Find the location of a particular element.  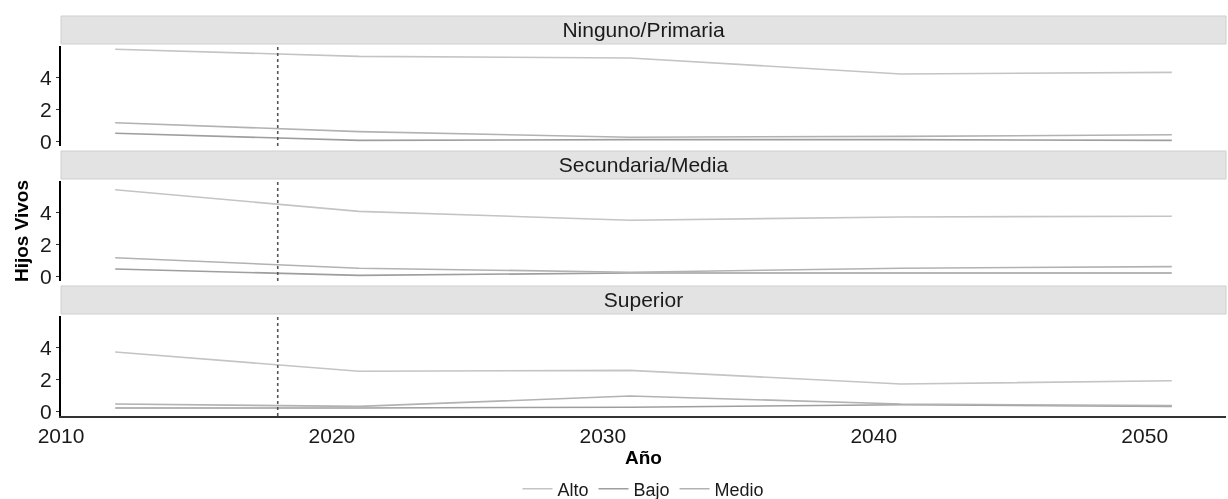

x-tick-label: 2050 is located at coordinates (1145, 435).